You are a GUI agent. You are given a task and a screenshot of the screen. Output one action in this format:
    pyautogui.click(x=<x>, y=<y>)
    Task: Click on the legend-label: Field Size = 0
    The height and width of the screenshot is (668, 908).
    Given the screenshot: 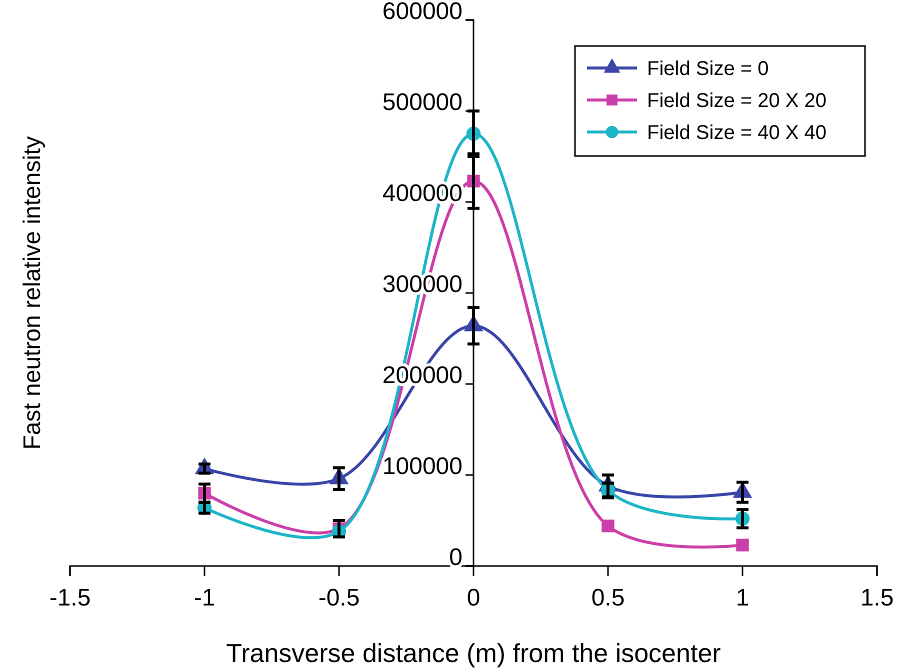 What is the action you would take?
    pyautogui.click(x=708, y=69)
    